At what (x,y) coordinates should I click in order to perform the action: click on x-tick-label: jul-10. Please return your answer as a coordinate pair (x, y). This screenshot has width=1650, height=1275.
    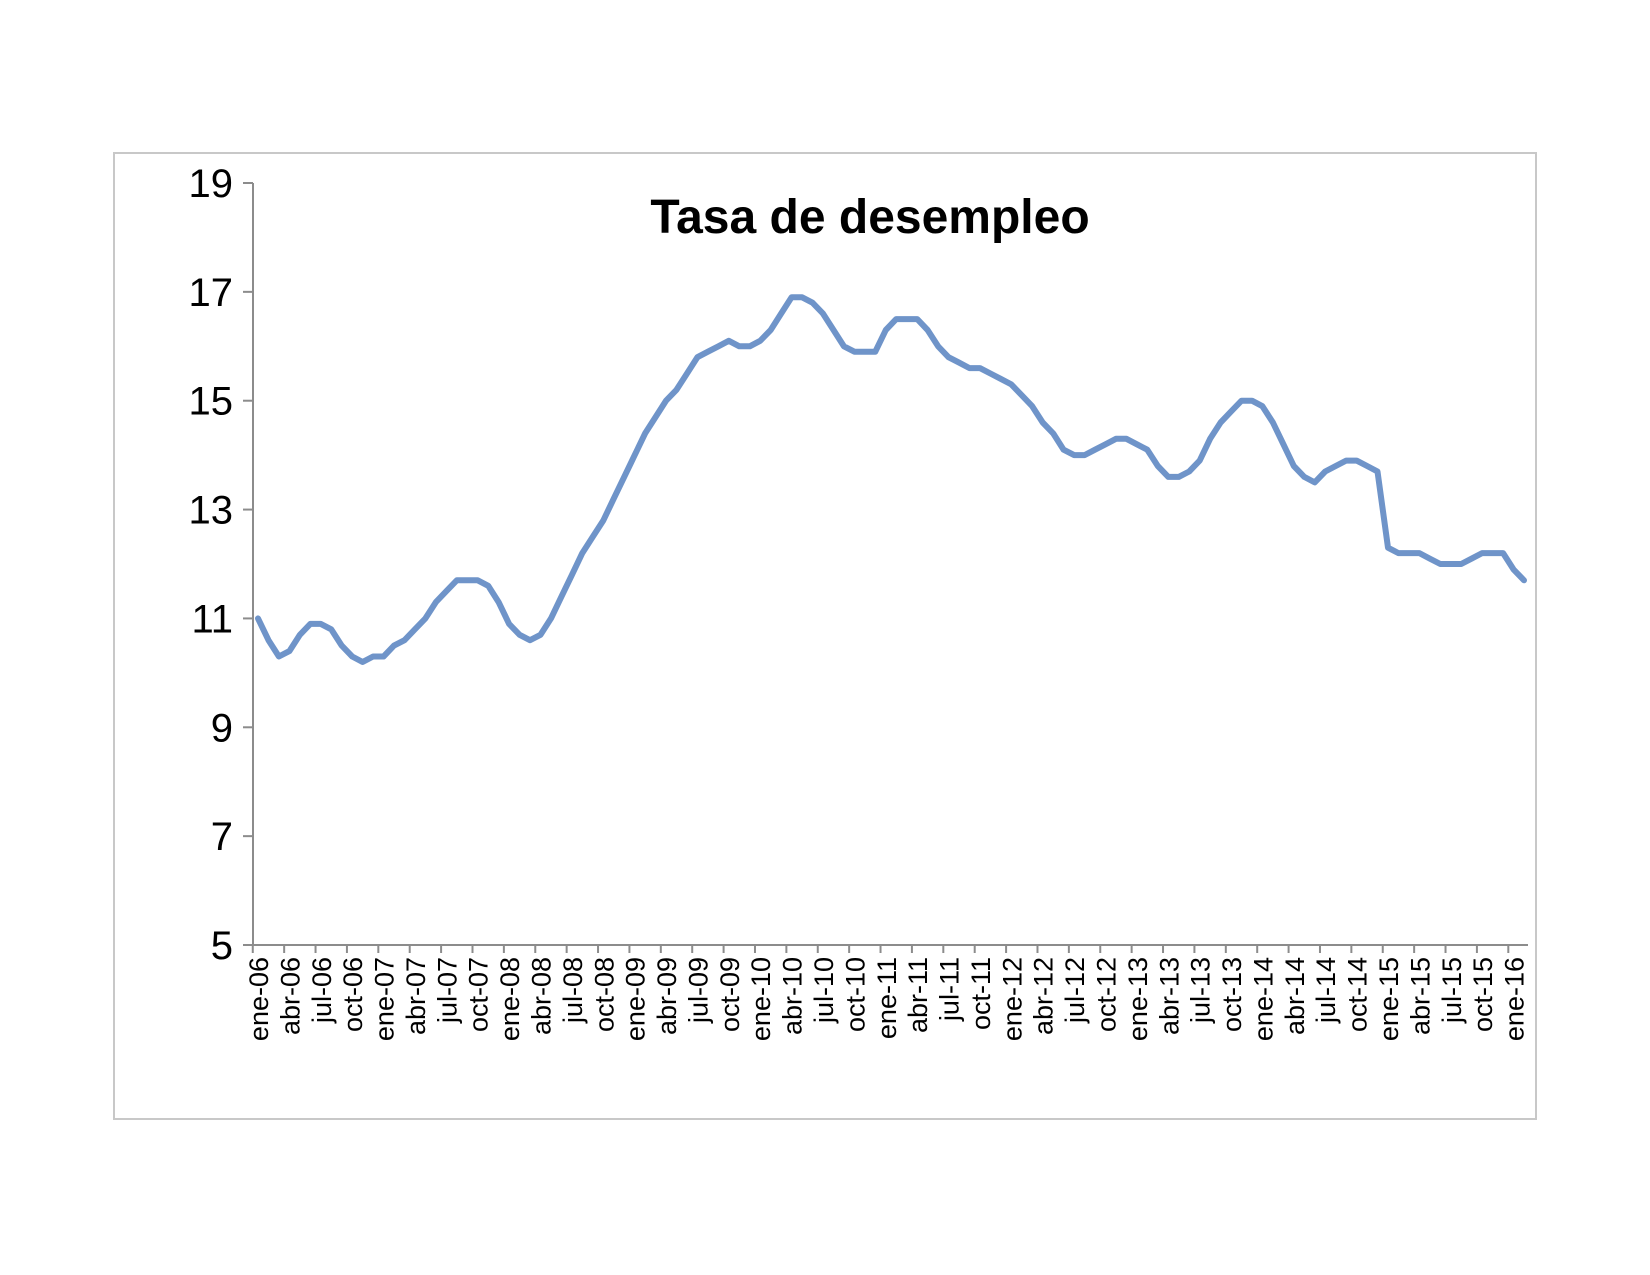
    Looking at the image, I should click on (824, 990).